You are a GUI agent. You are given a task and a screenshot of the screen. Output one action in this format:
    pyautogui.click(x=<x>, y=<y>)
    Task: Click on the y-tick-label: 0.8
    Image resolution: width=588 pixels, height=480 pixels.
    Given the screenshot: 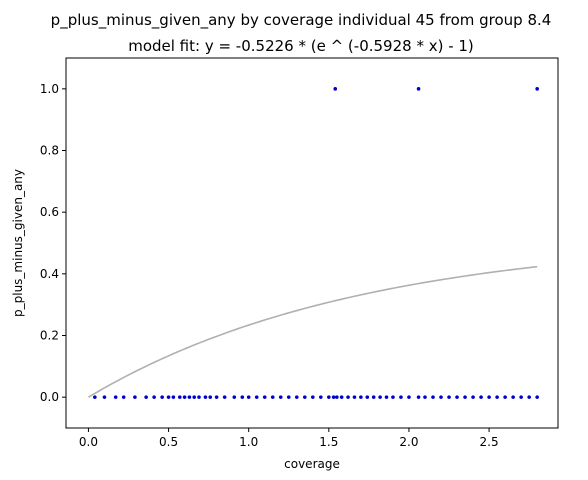 What is the action you would take?
    pyautogui.click(x=49, y=151)
    